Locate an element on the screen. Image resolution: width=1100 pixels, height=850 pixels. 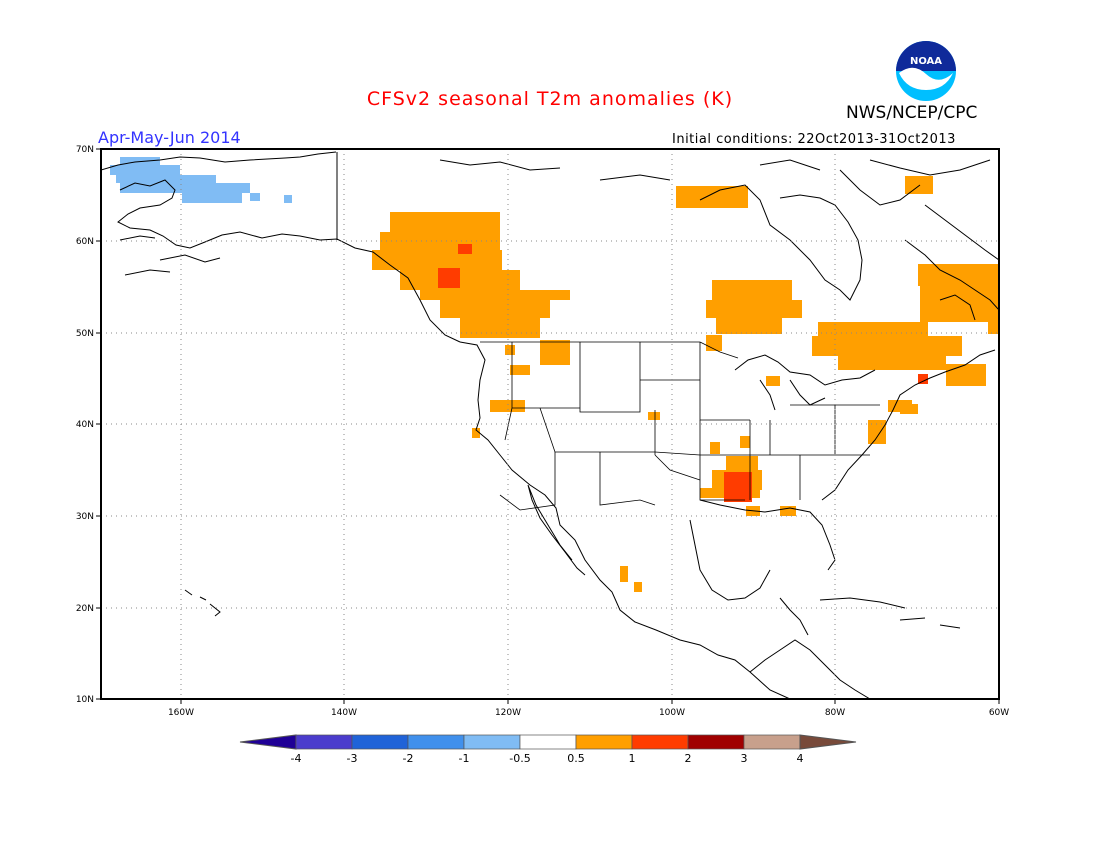
colorbar: -4 -3 -2 -1 -0.5 0.5 1 2 3 4 is located at coordinates (548, 749).